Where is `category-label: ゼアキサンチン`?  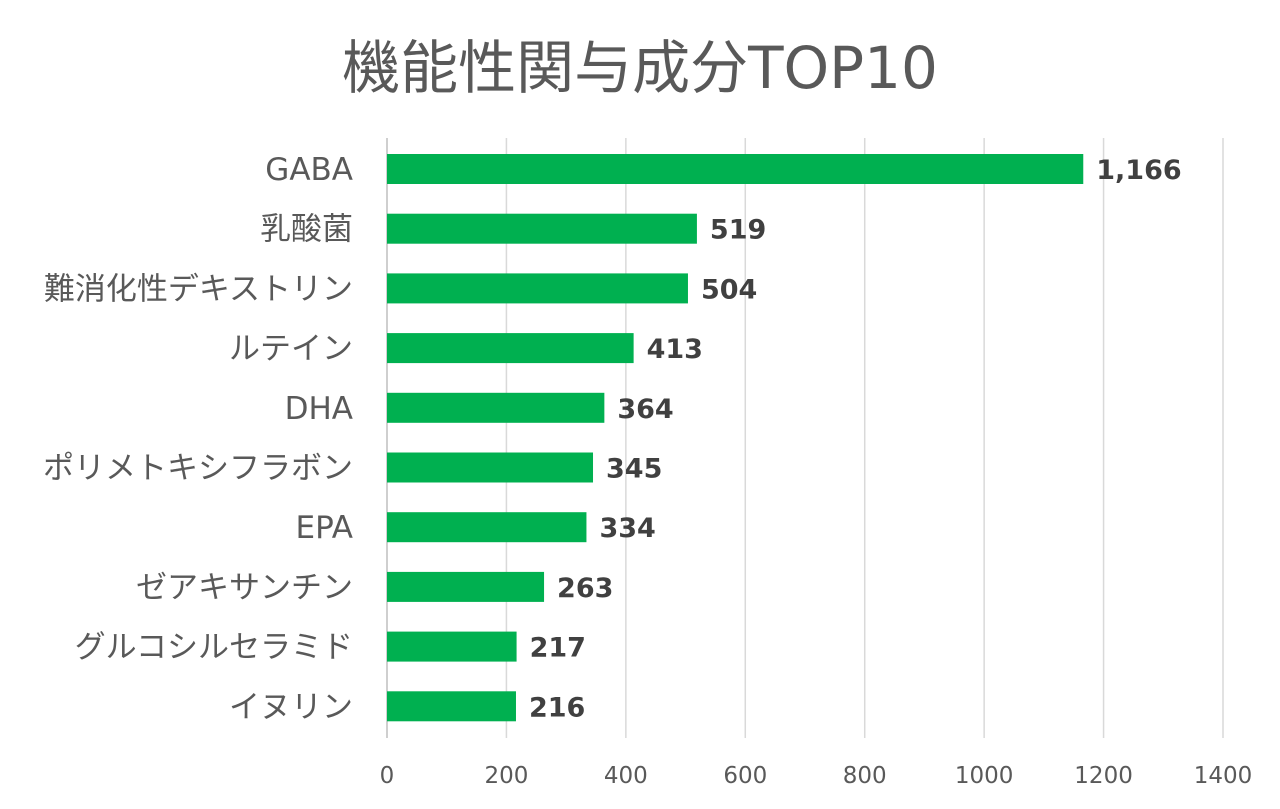
category-label: ゼアキサンチン is located at coordinates (244, 588).